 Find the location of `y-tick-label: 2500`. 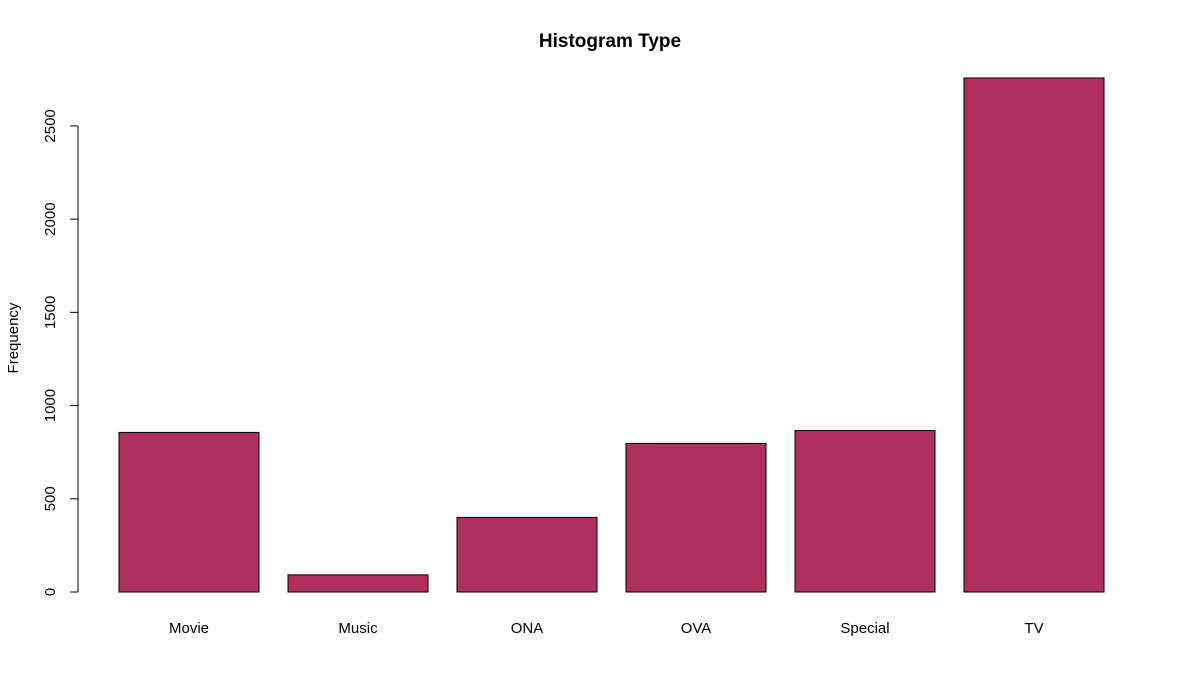

y-tick-label: 2500 is located at coordinates (50, 125).